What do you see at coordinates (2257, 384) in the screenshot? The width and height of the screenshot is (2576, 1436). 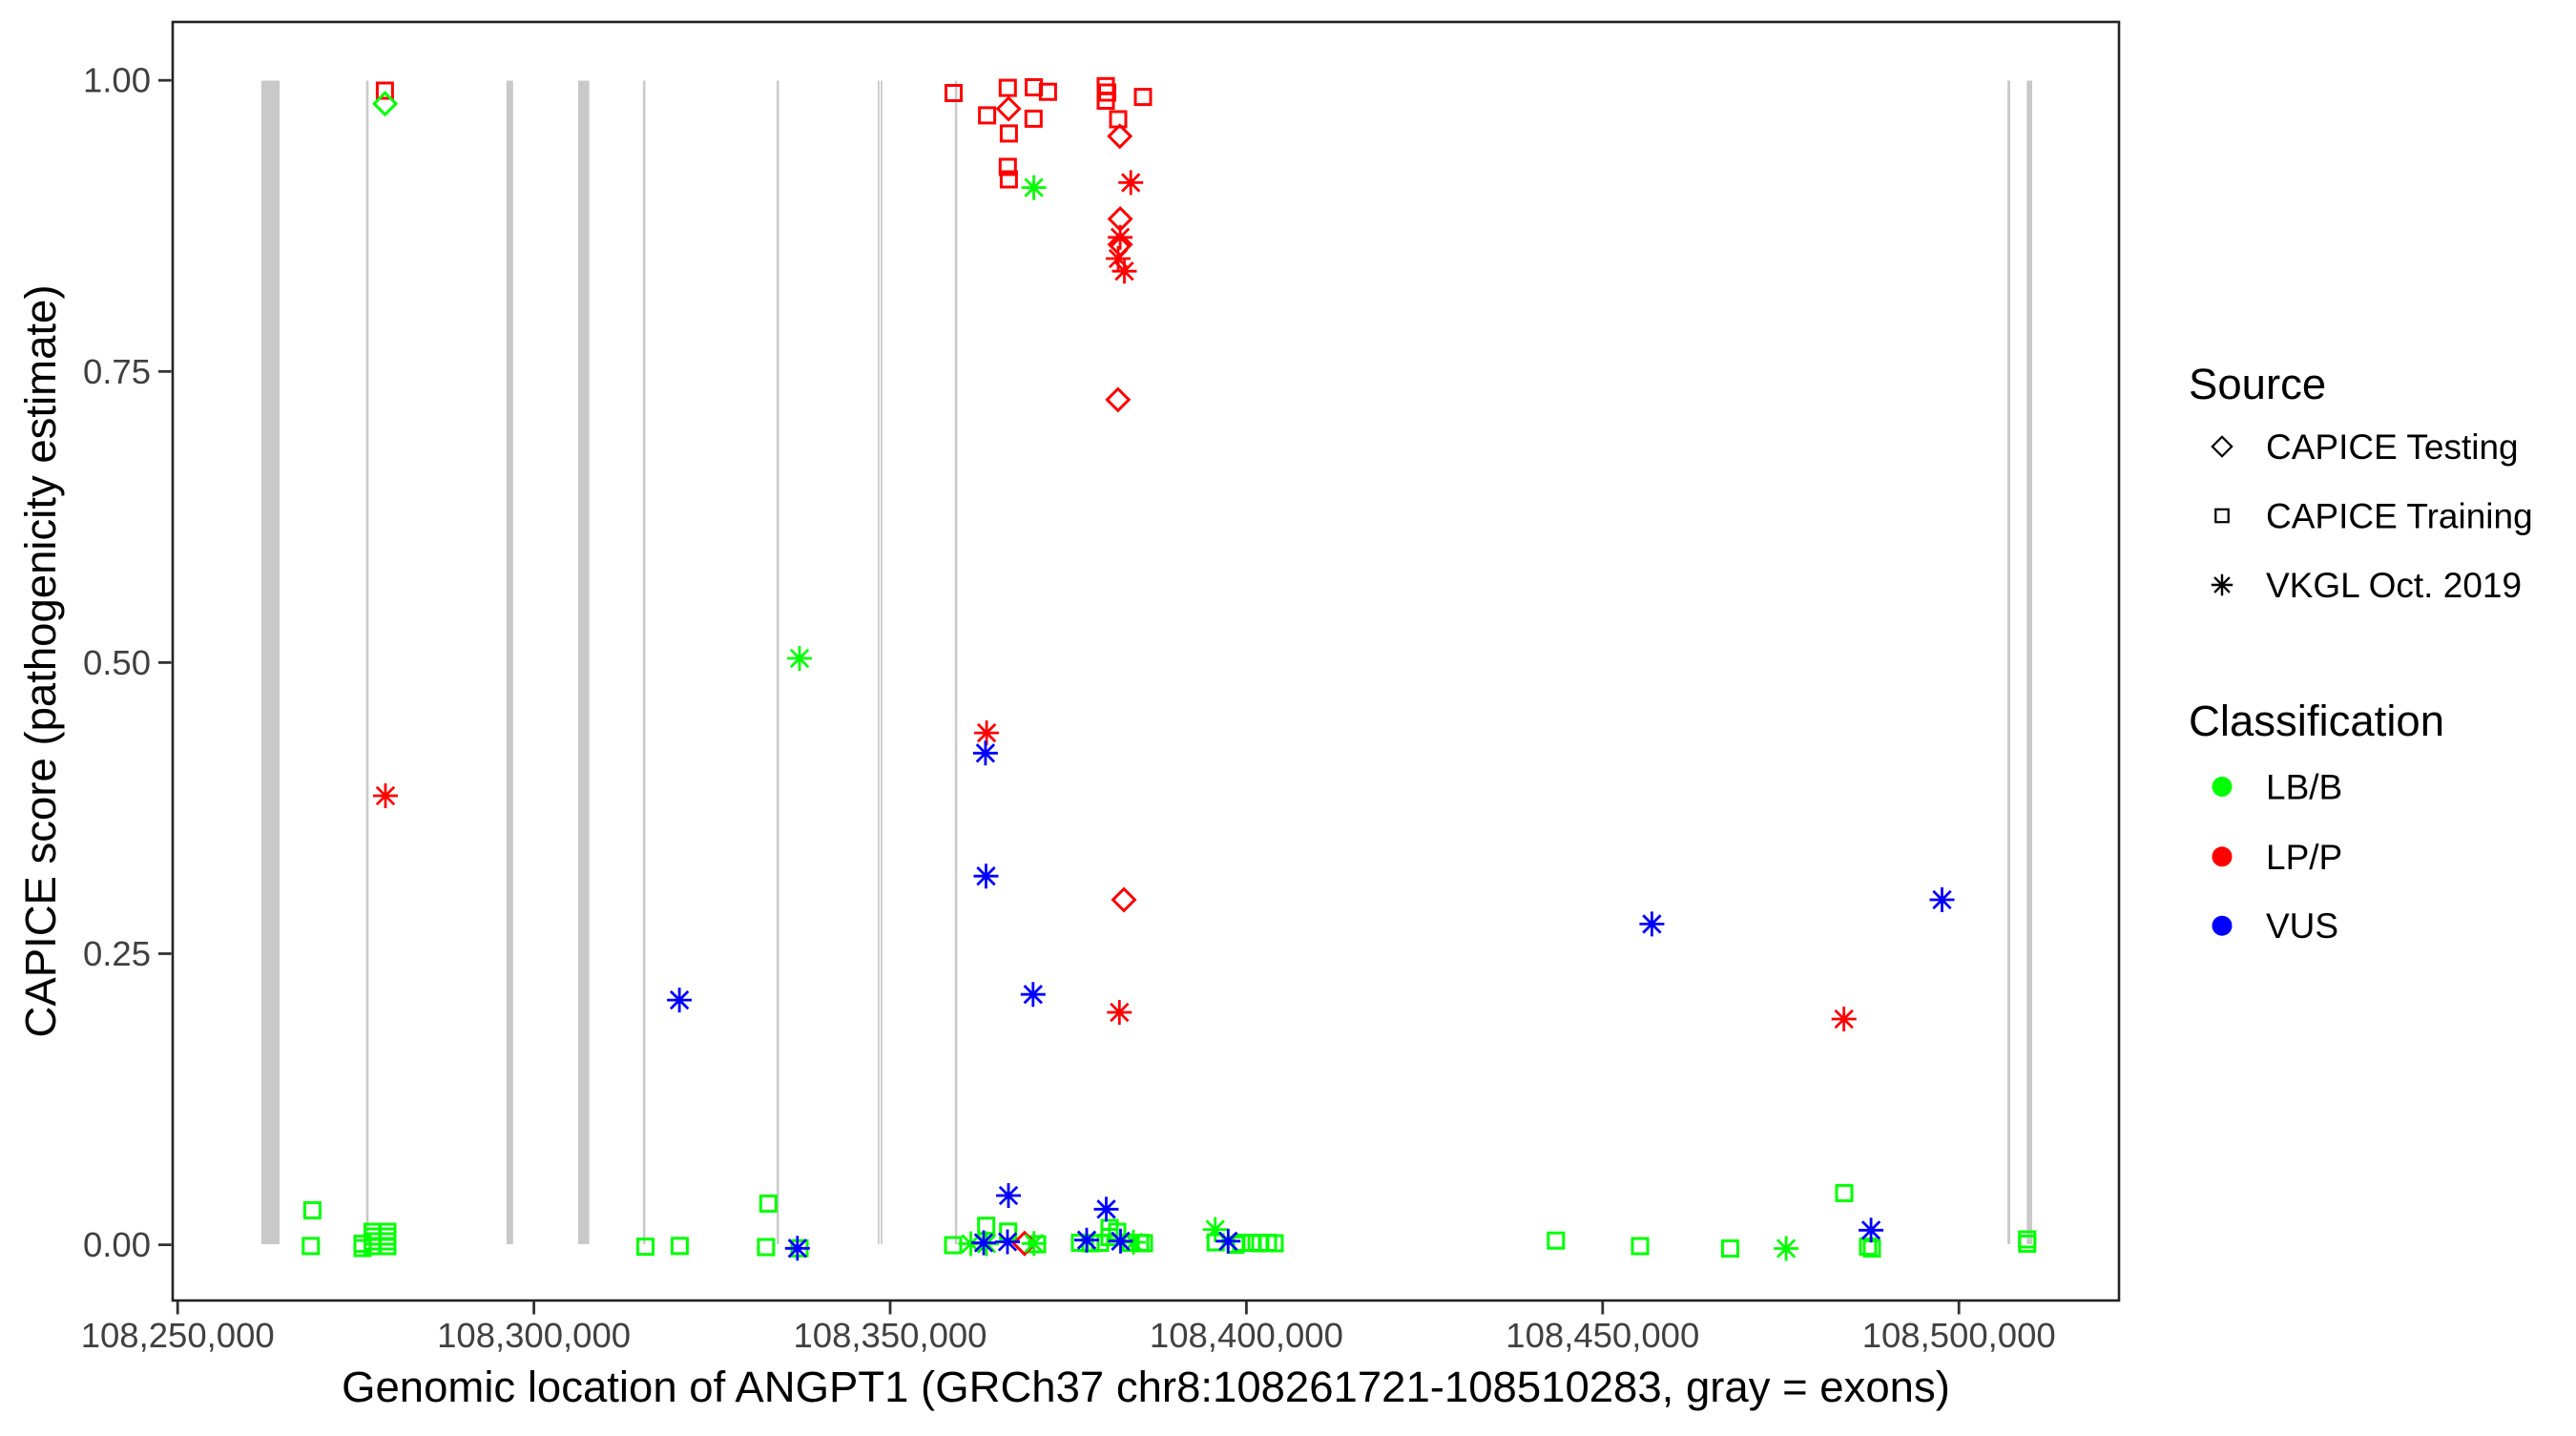 I see `svg-text: Source` at bounding box center [2257, 384].